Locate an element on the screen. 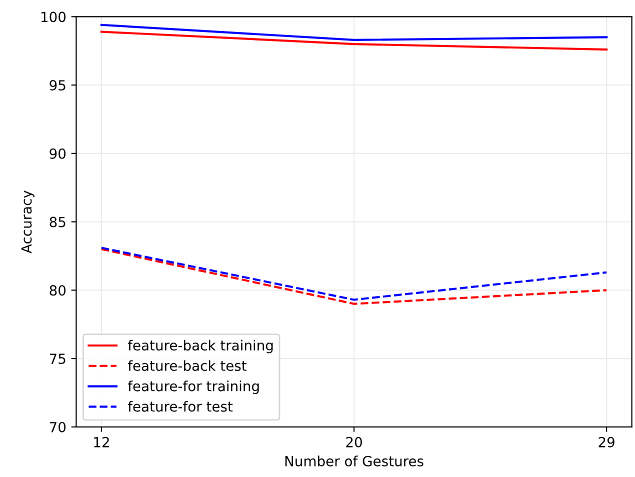  y-tick-label: 75 is located at coordinates (58, 359).